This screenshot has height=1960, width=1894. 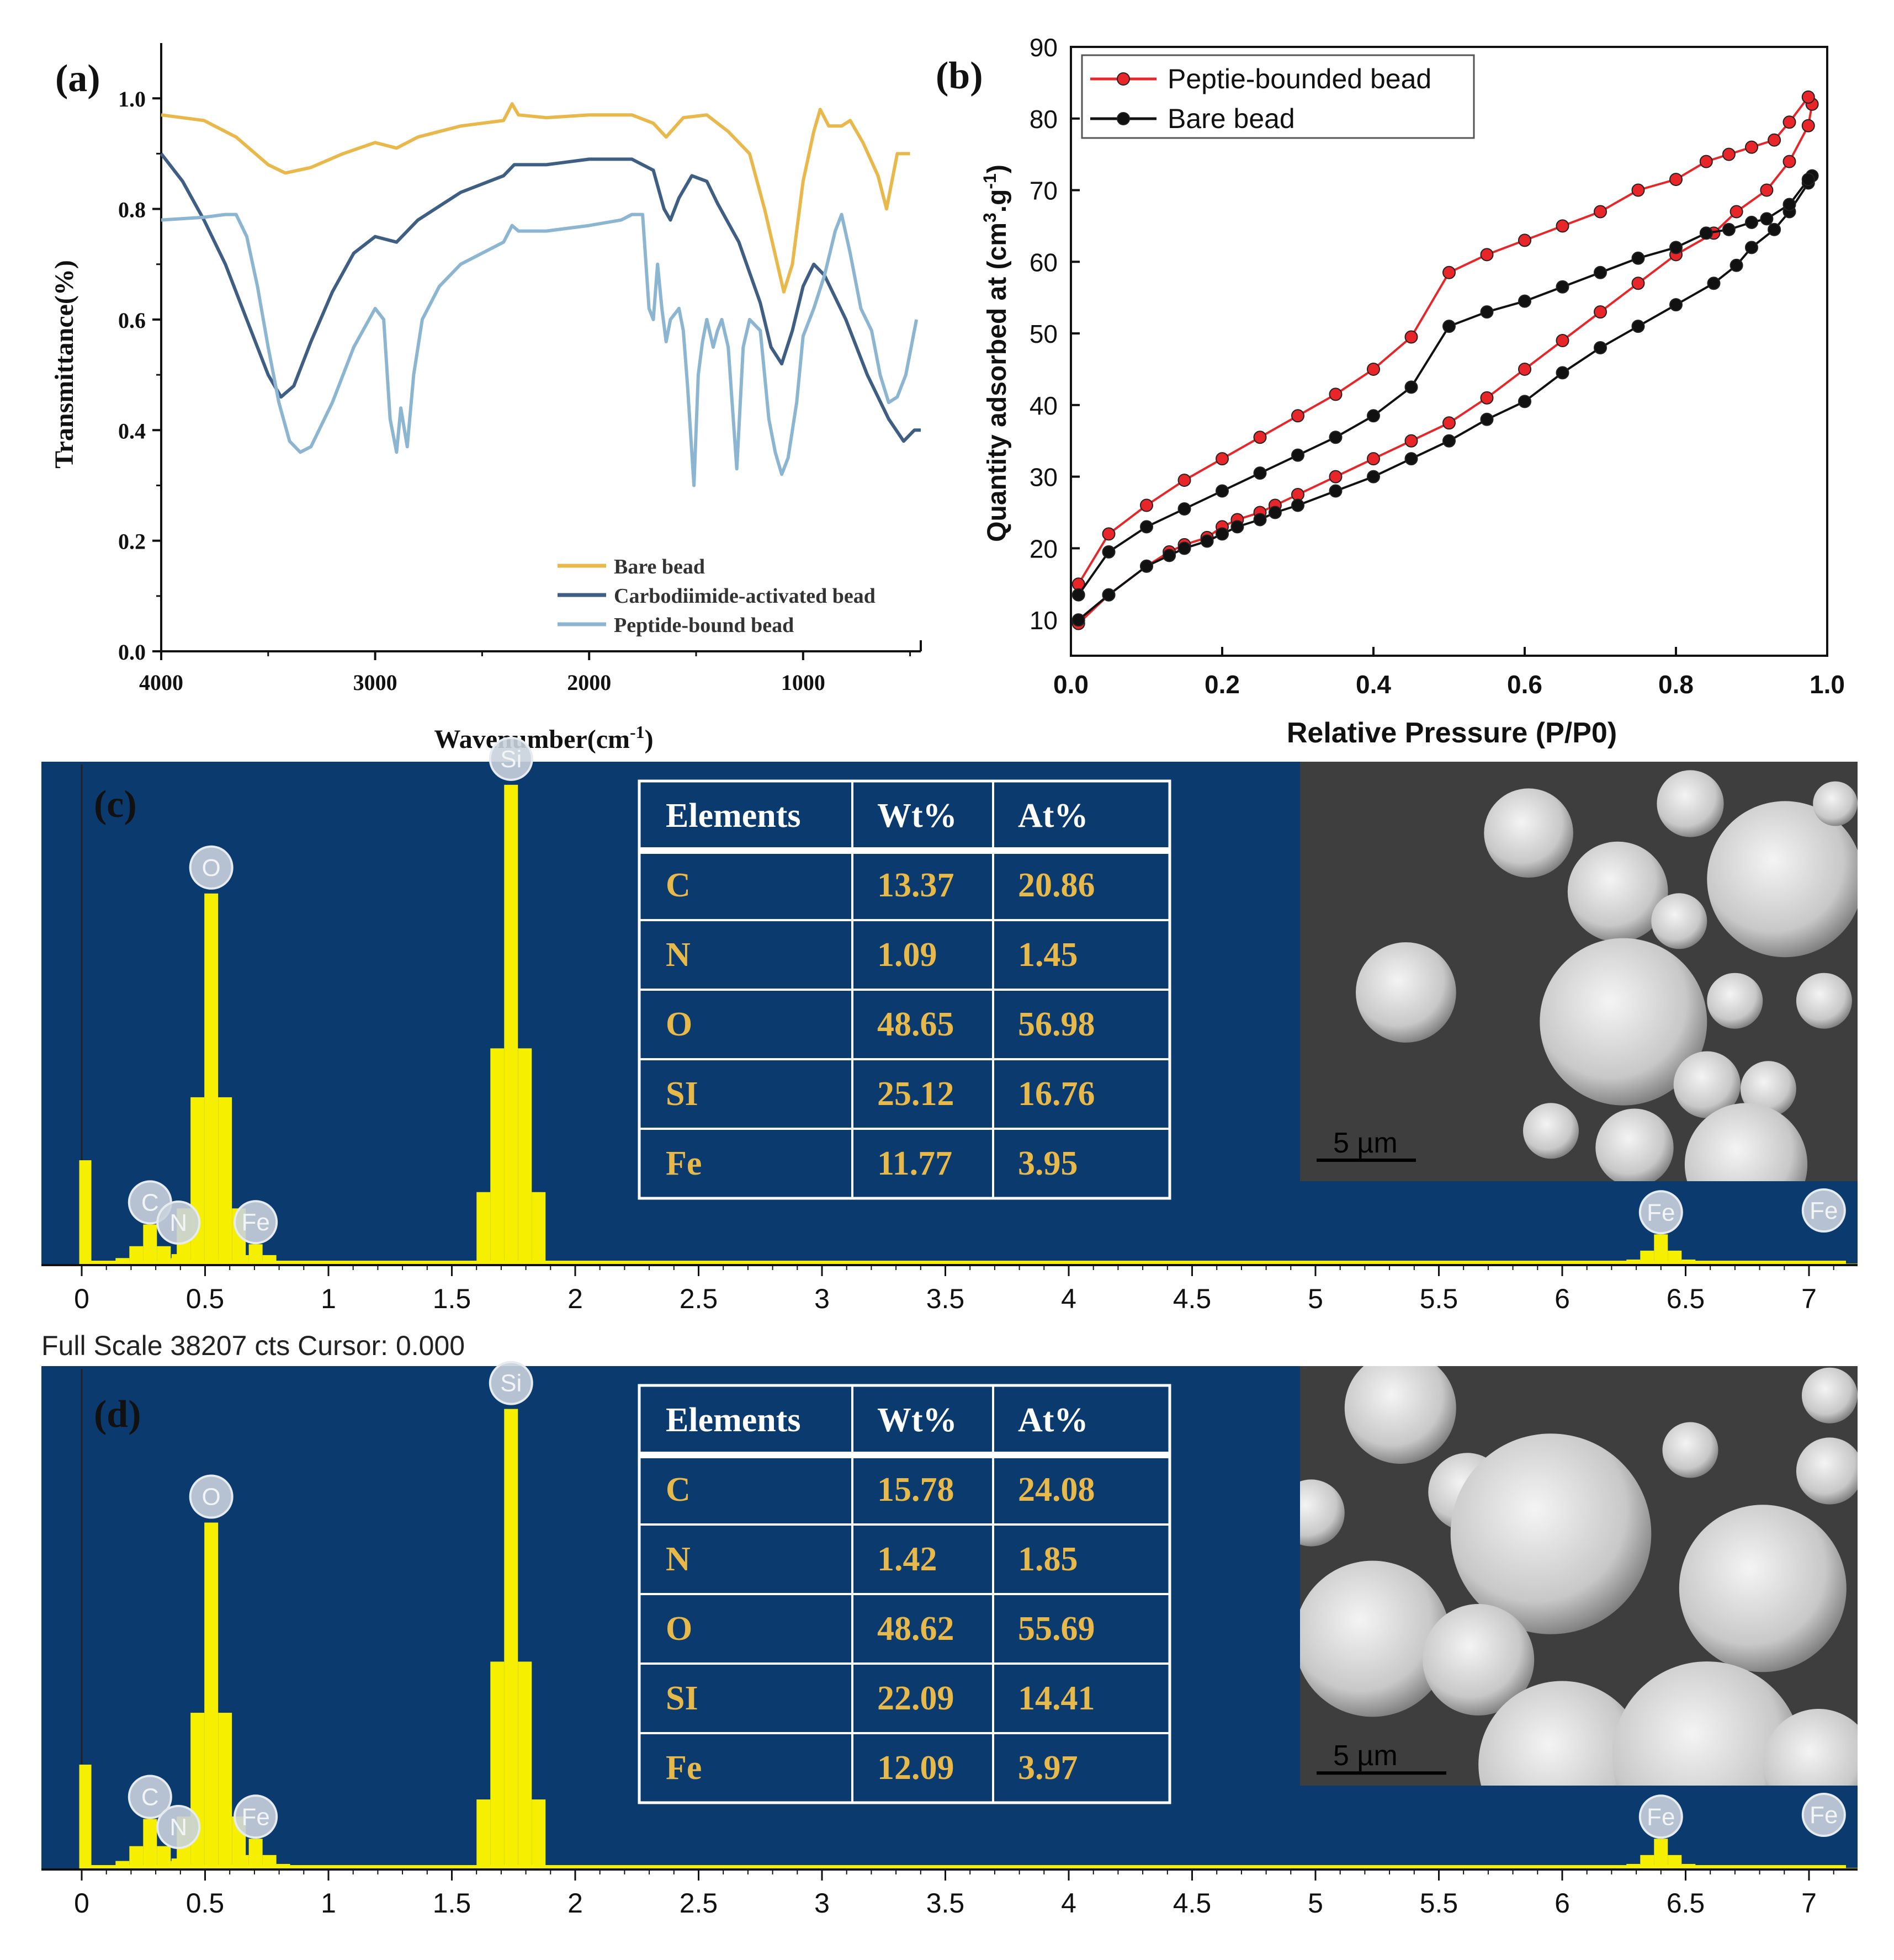 What do you see at coordinates (511, 758) in the screenshot?
I see `c-badge-si-bg` at bounding box center [511, 758].